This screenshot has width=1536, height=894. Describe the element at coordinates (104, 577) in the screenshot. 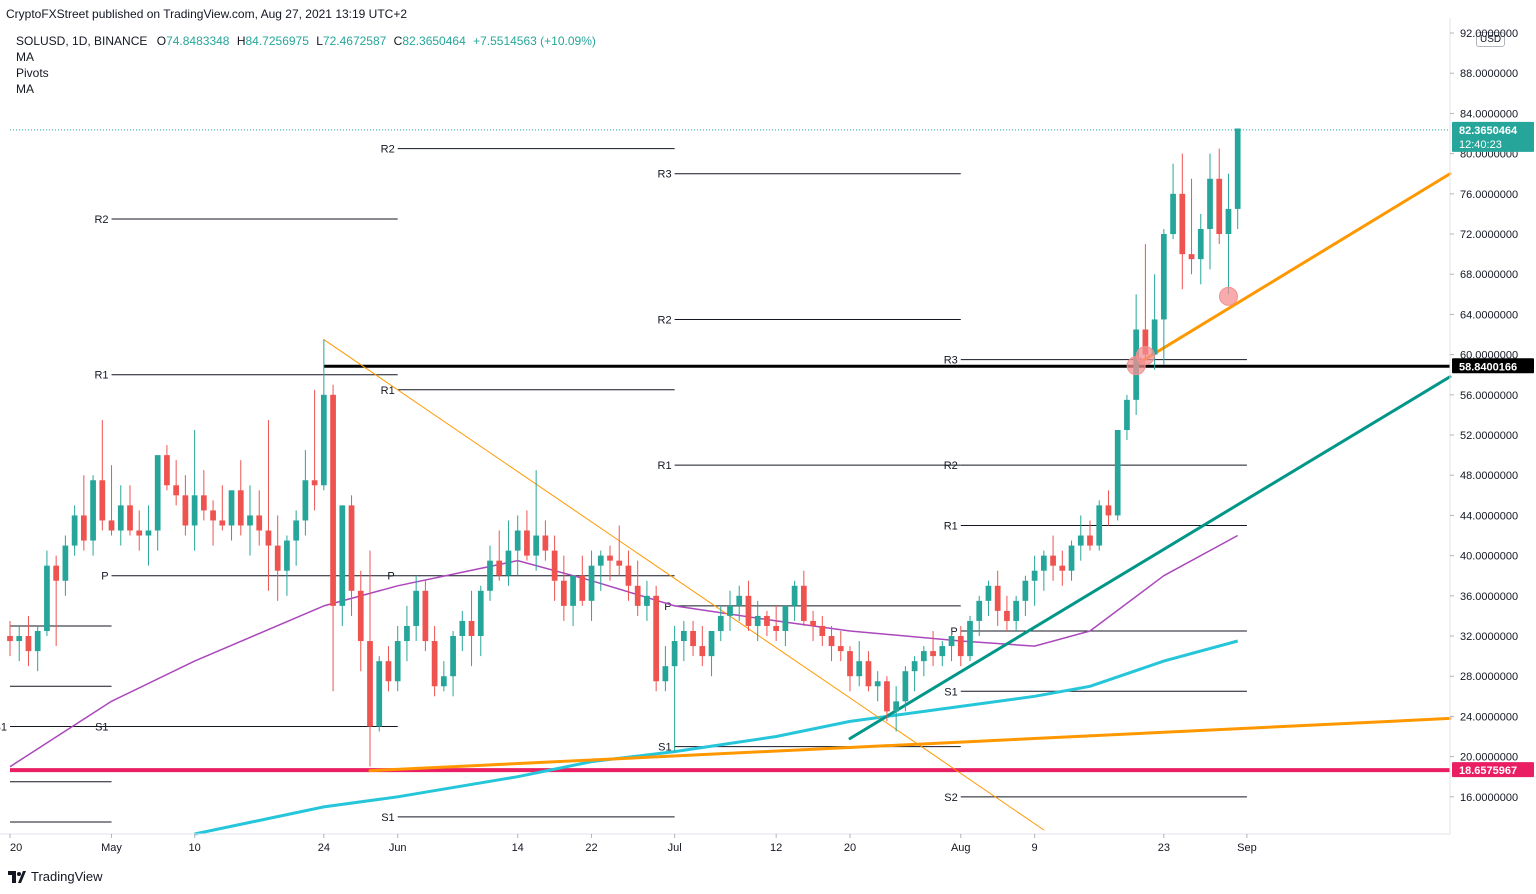

I see `pivot-label: P` at that location.